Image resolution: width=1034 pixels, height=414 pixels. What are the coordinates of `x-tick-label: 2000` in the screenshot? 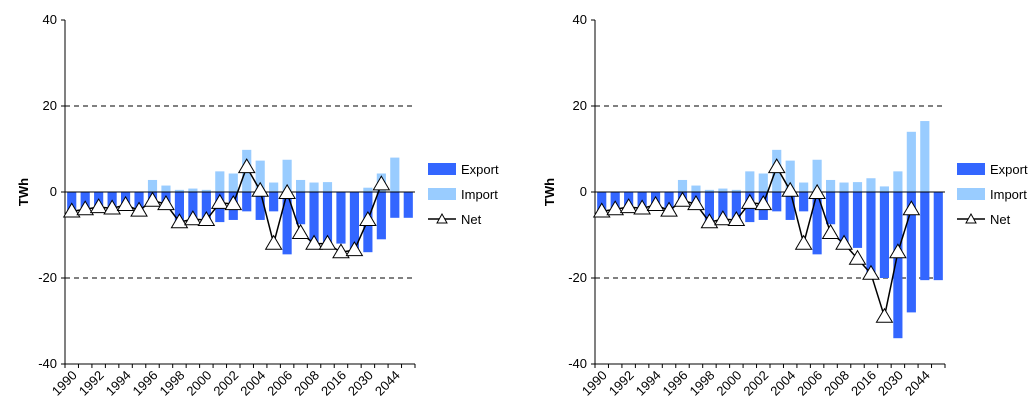 It's located at (198, 383).